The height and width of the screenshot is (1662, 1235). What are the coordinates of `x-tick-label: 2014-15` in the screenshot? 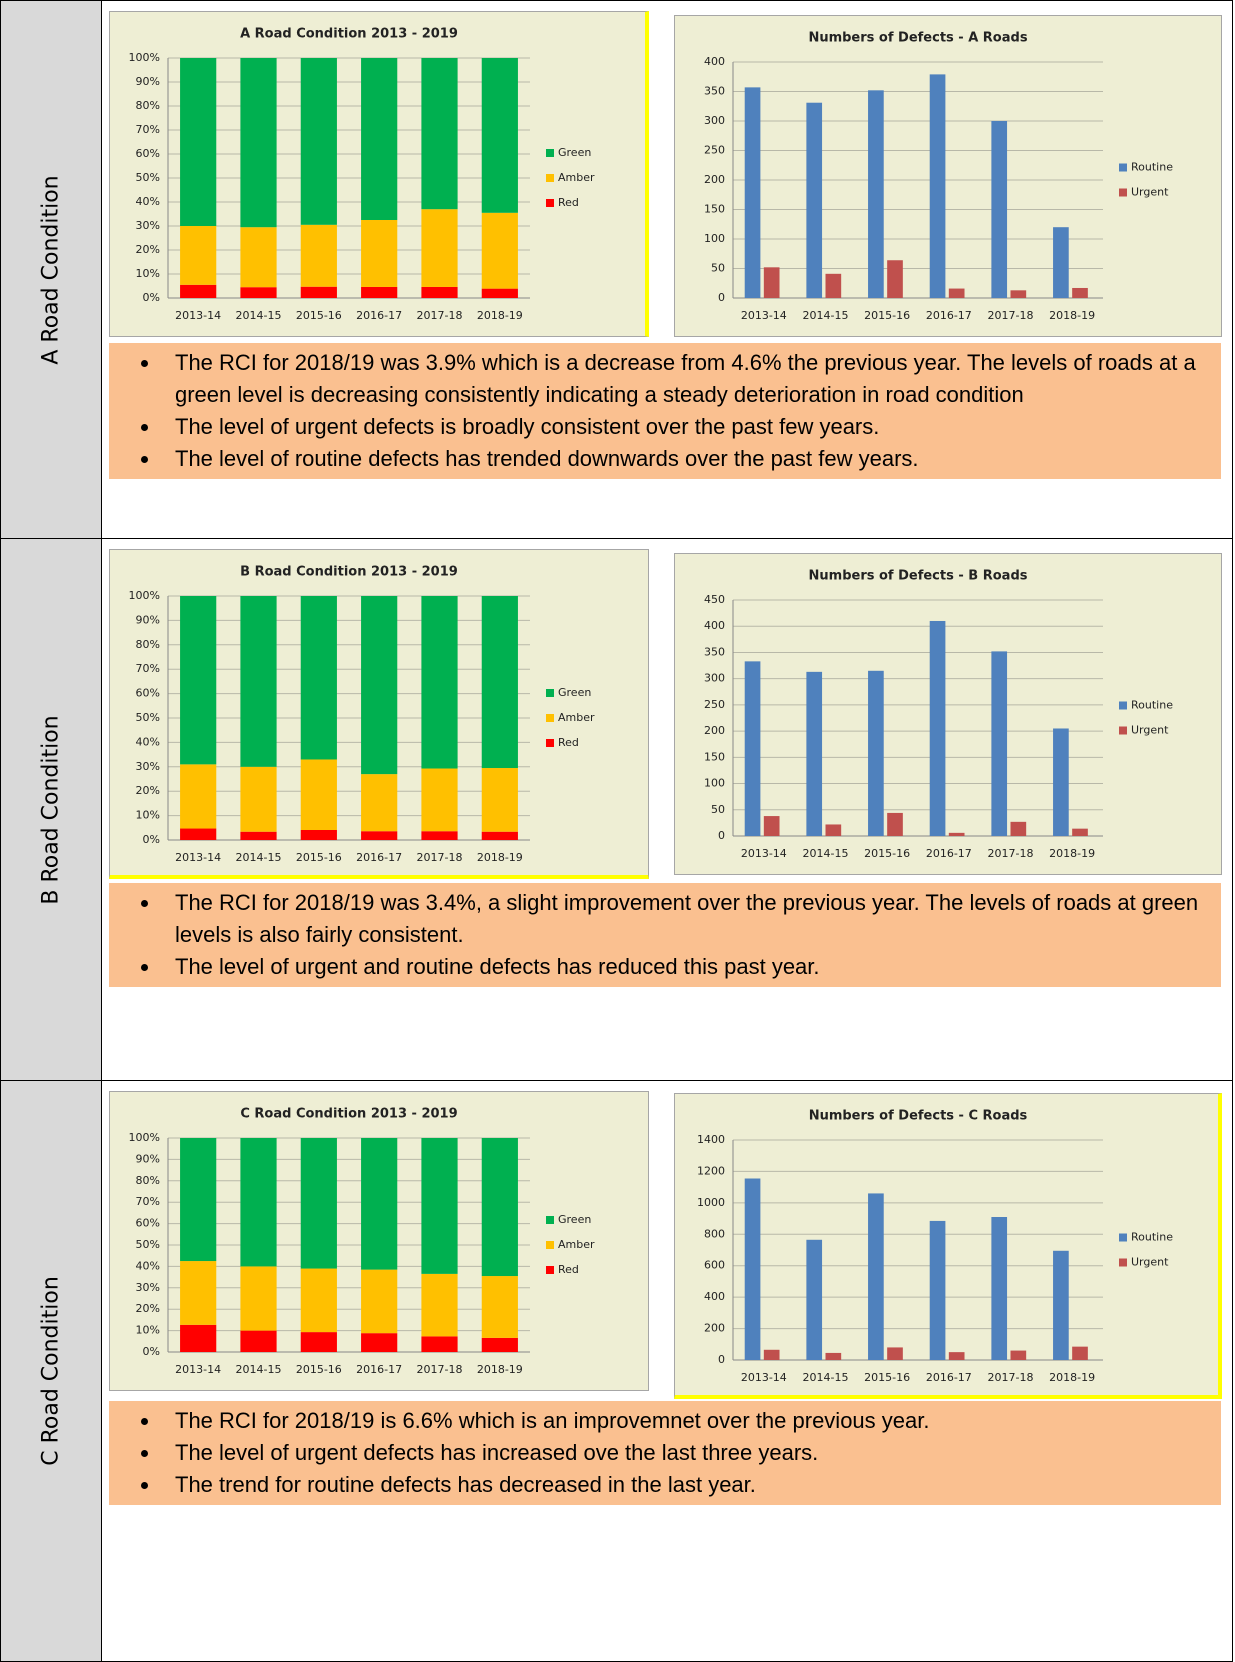 It's located at (259, 315).